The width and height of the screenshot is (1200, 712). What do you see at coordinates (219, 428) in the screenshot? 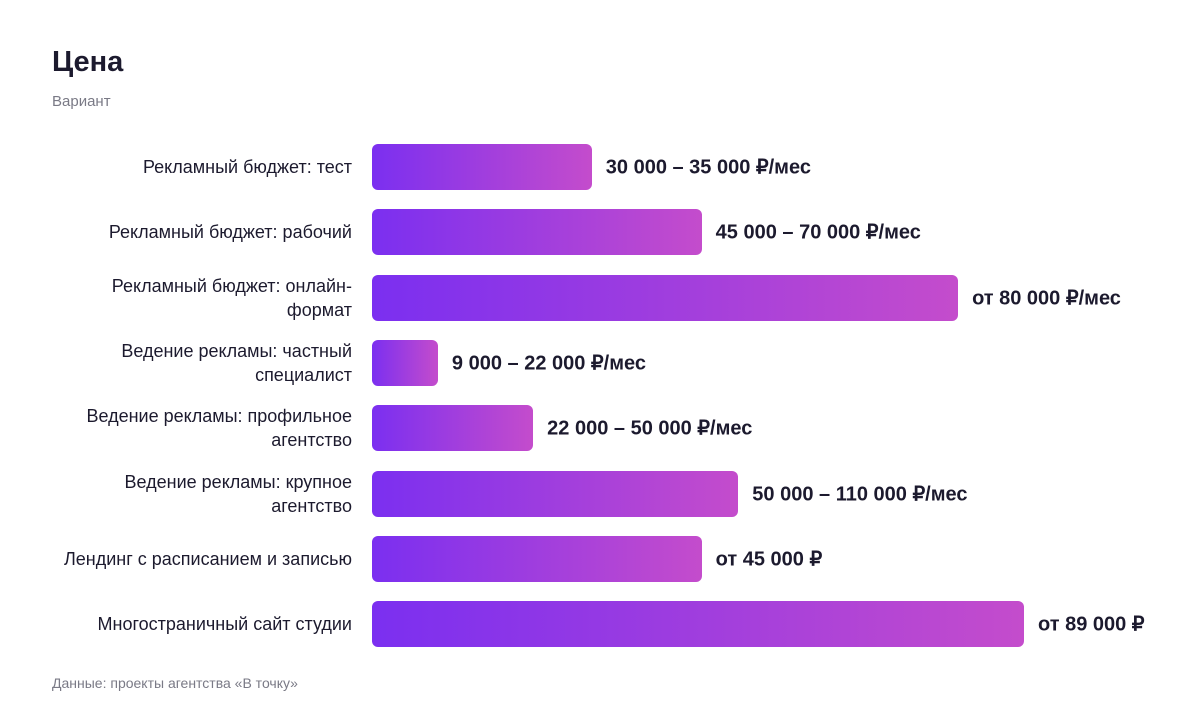
I see `category-label: Ведение рекламы: профильное агентство` at bounding box center [219, 428].